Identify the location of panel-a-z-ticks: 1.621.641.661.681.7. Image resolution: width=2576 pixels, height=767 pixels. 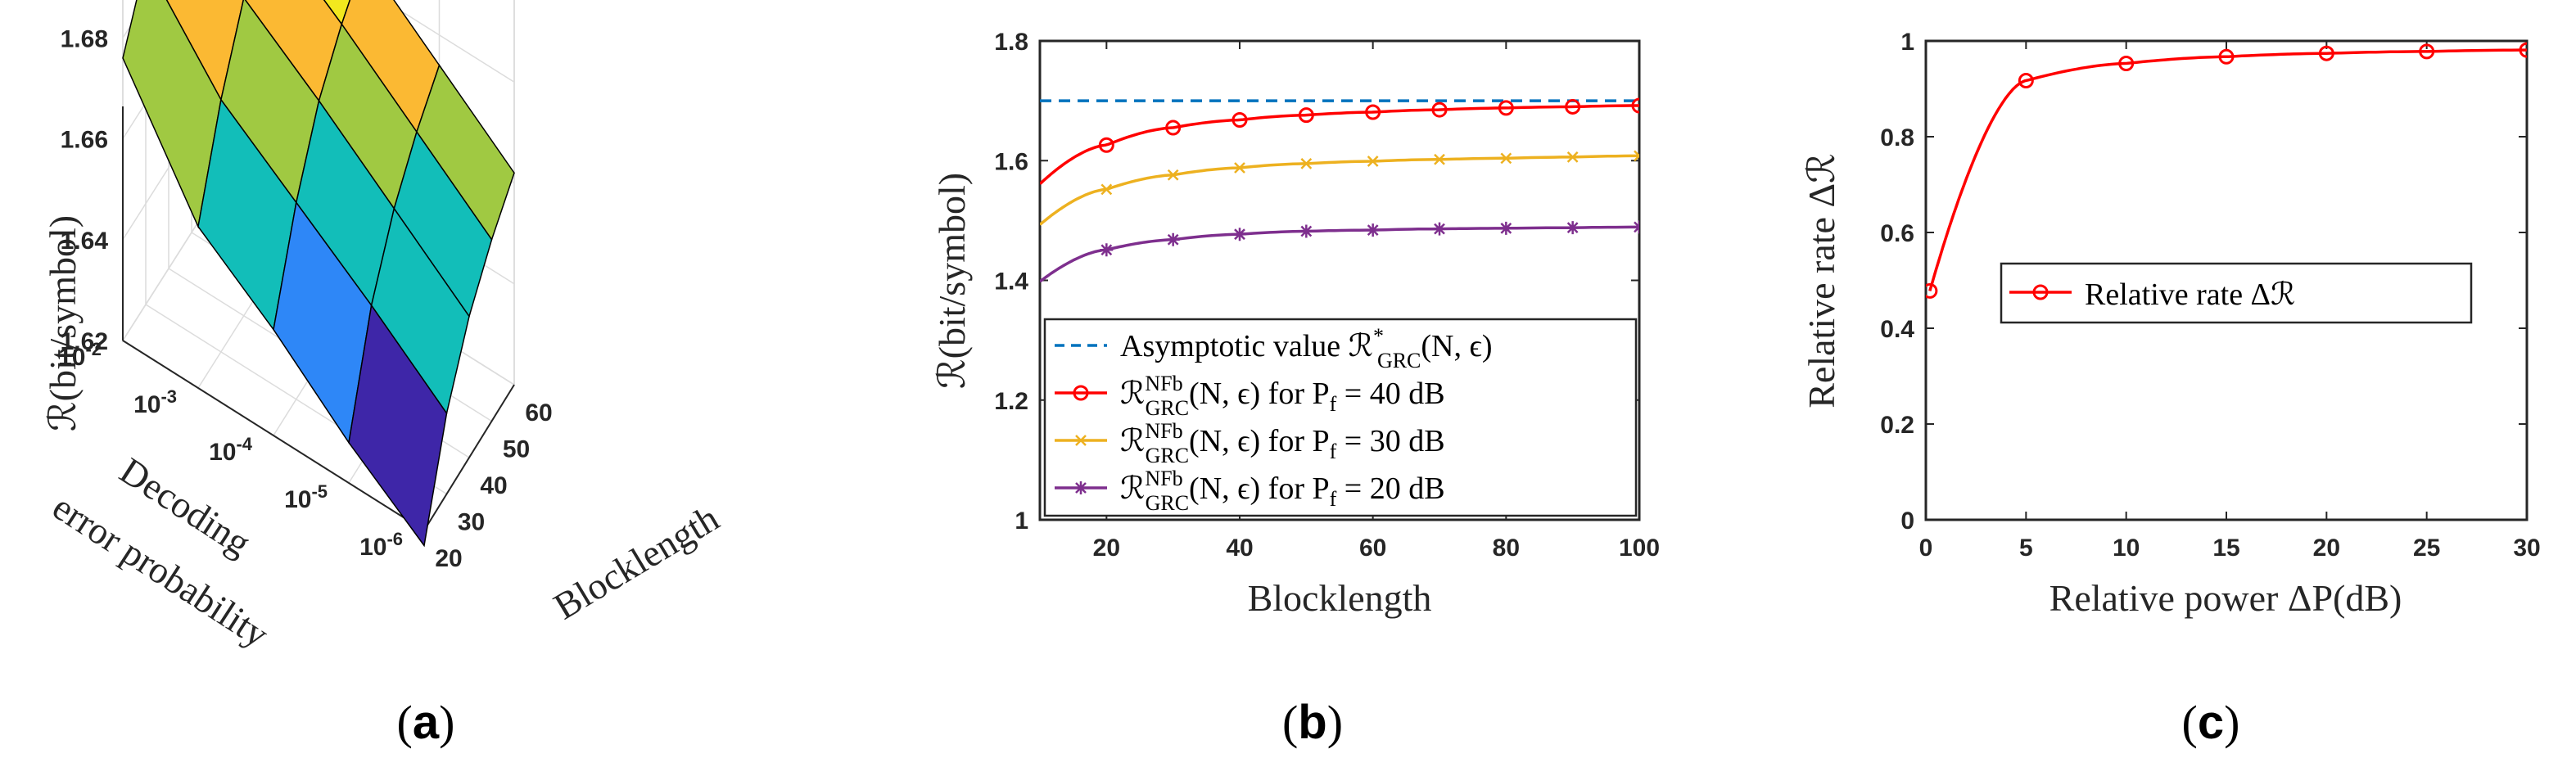
(85, 190).